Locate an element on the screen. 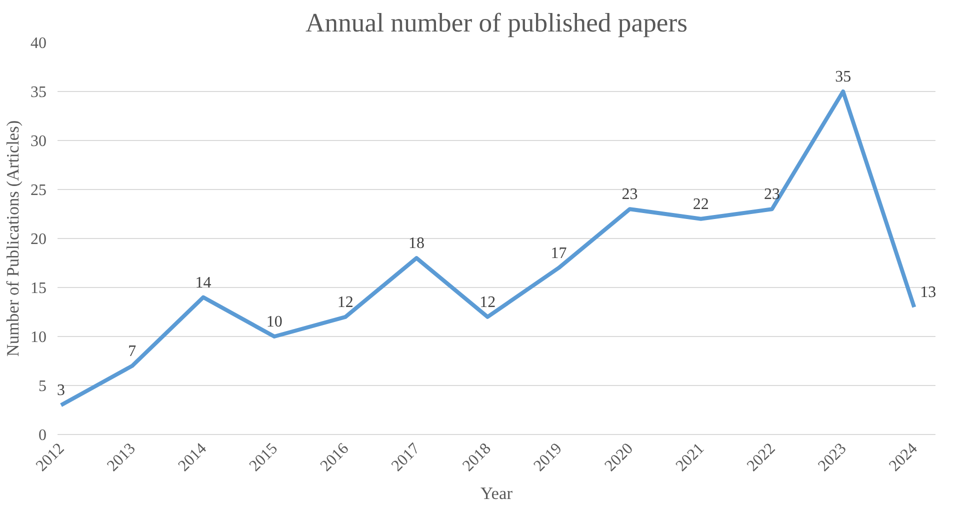  y-tick-label: 35 is located at coordinates (38, 92).